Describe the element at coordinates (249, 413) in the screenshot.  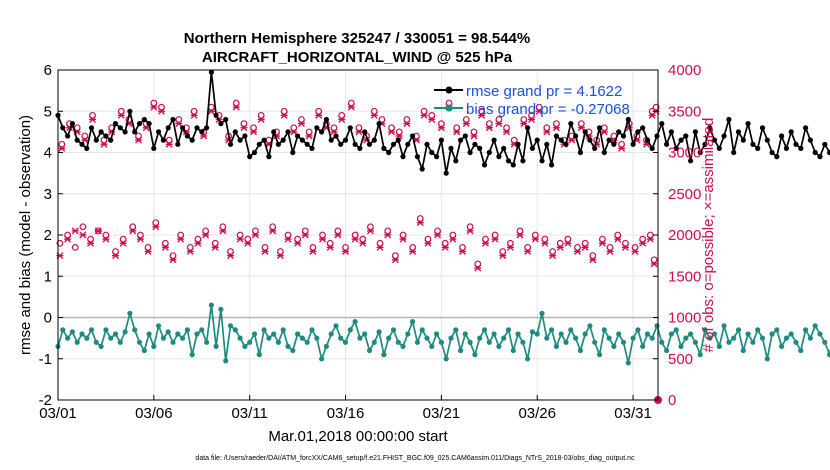
I see `x-tick-label: 03/11` at that location.